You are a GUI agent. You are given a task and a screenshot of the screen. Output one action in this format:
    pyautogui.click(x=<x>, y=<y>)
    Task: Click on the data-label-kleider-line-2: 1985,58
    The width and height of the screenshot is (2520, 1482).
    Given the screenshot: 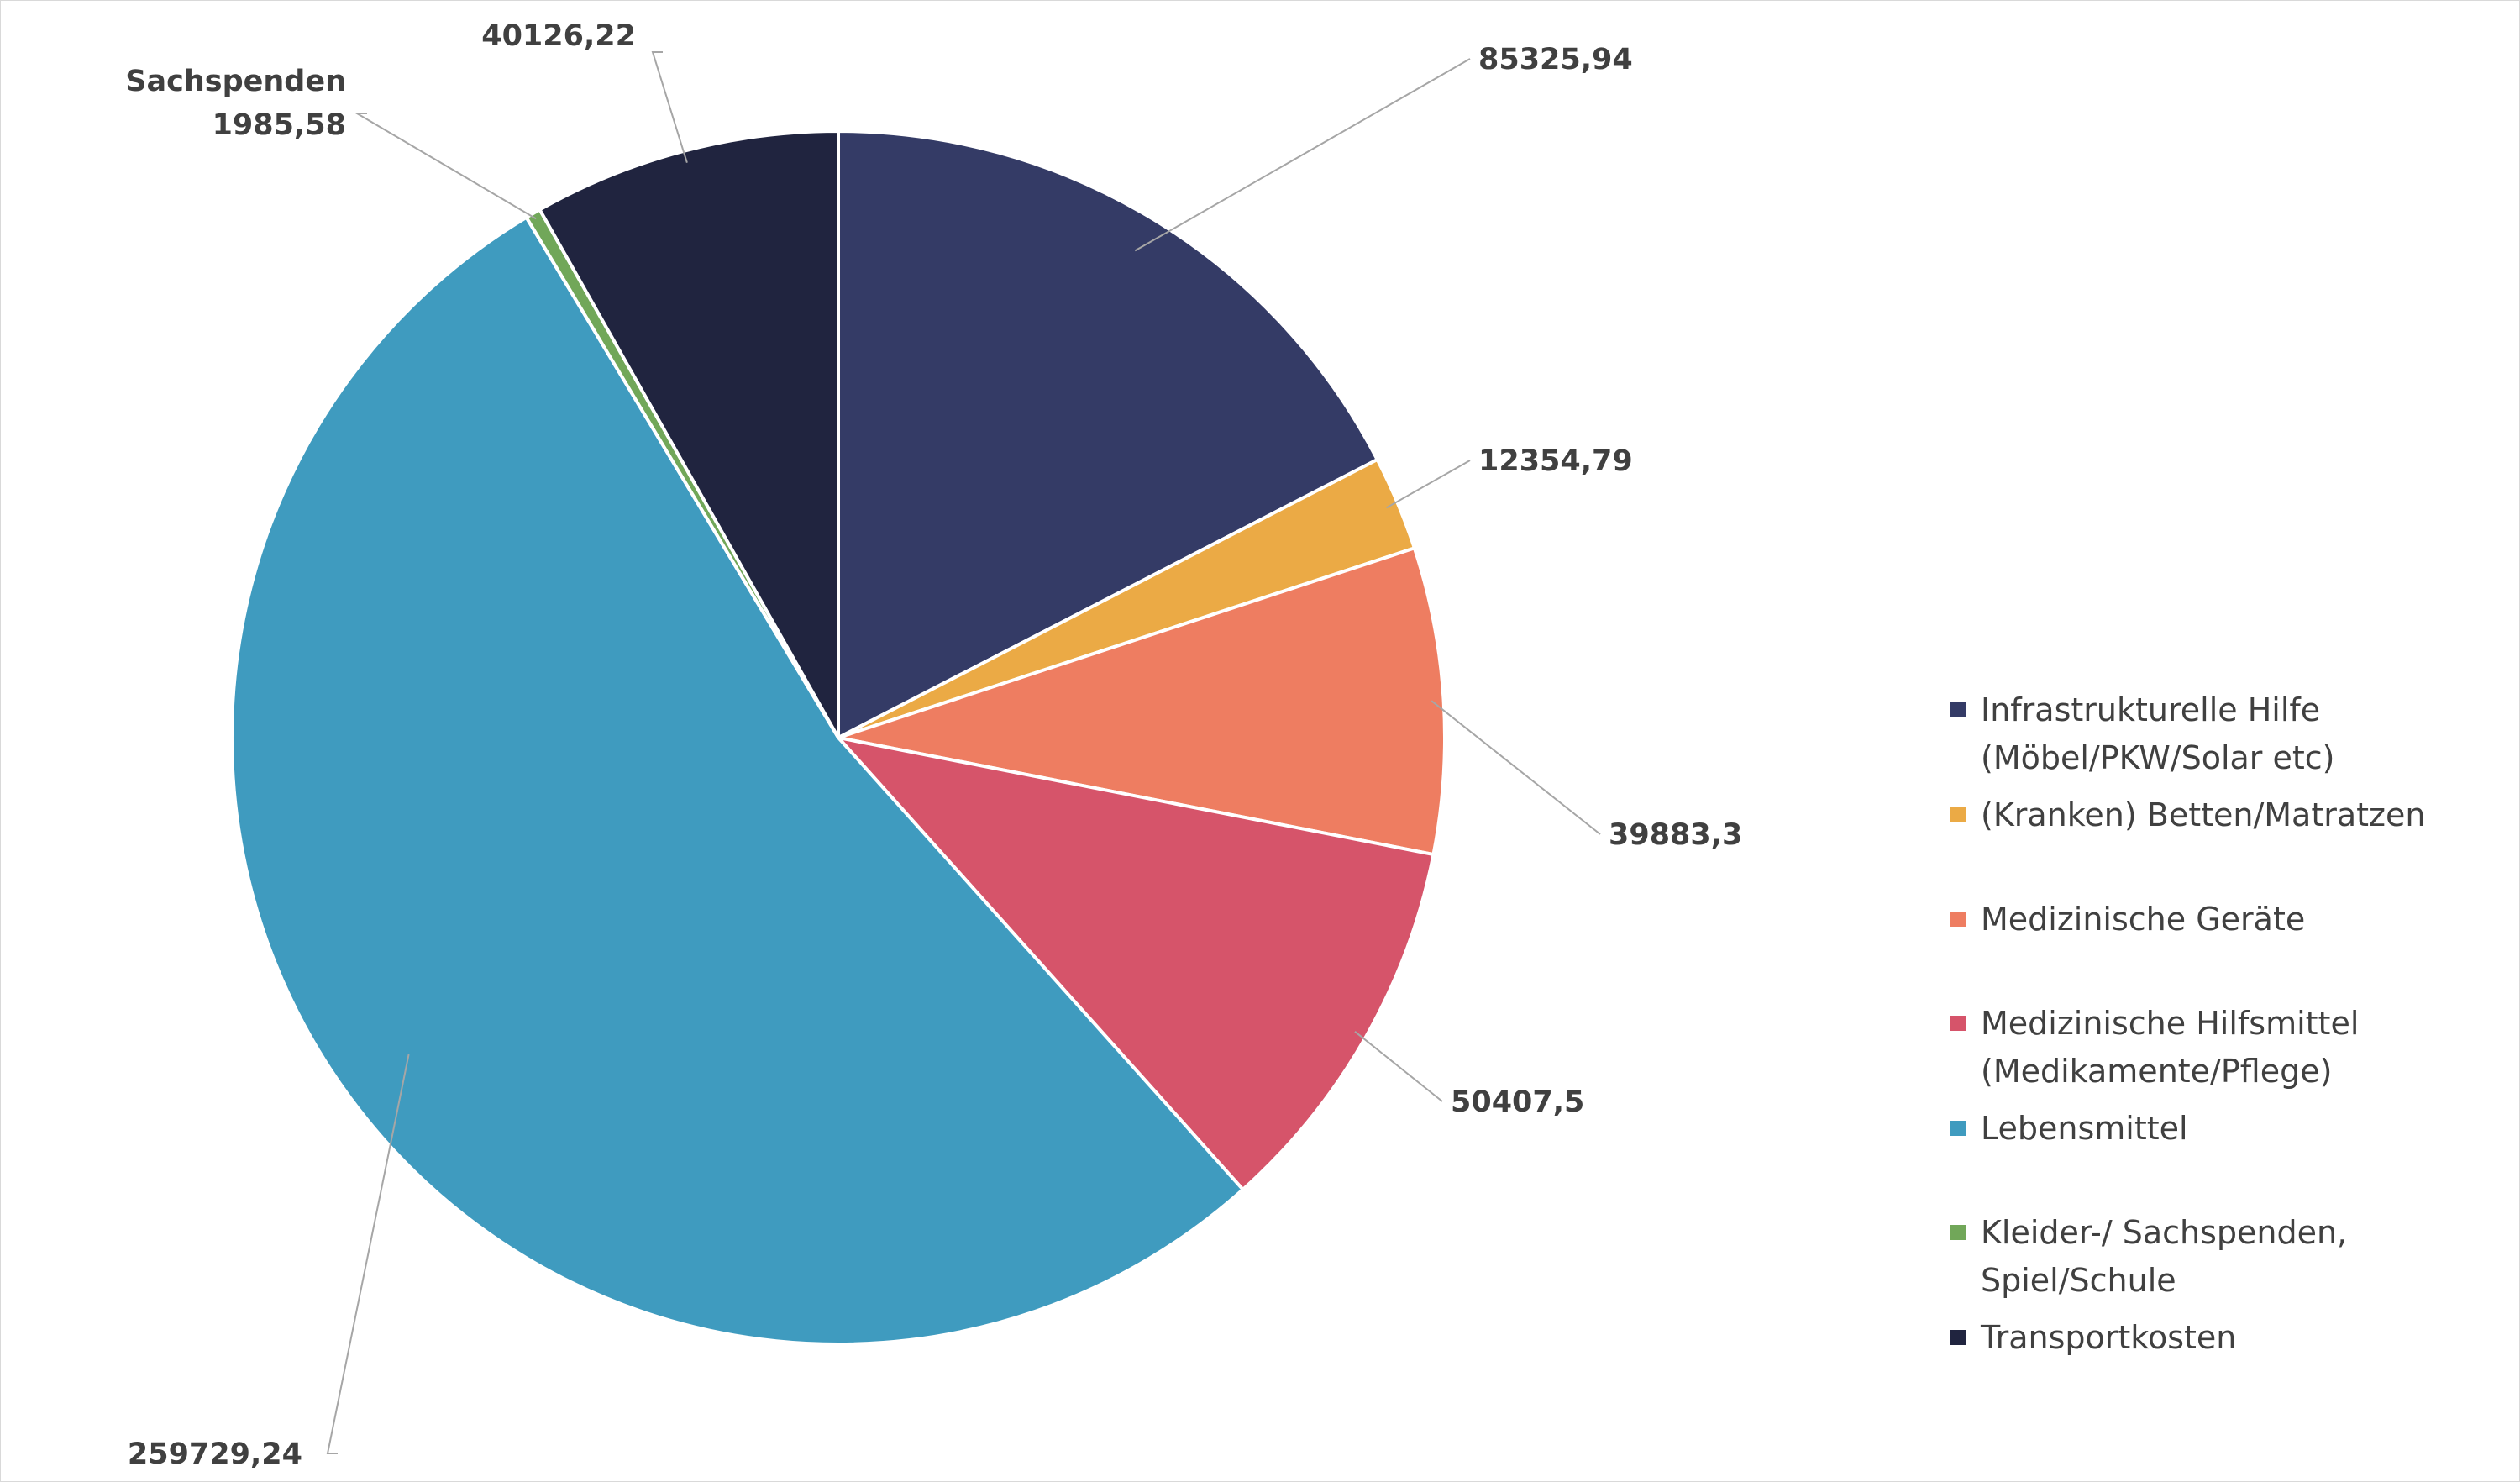 What is the action you would take?
    pyautogui.click(x=279, y=125)
    